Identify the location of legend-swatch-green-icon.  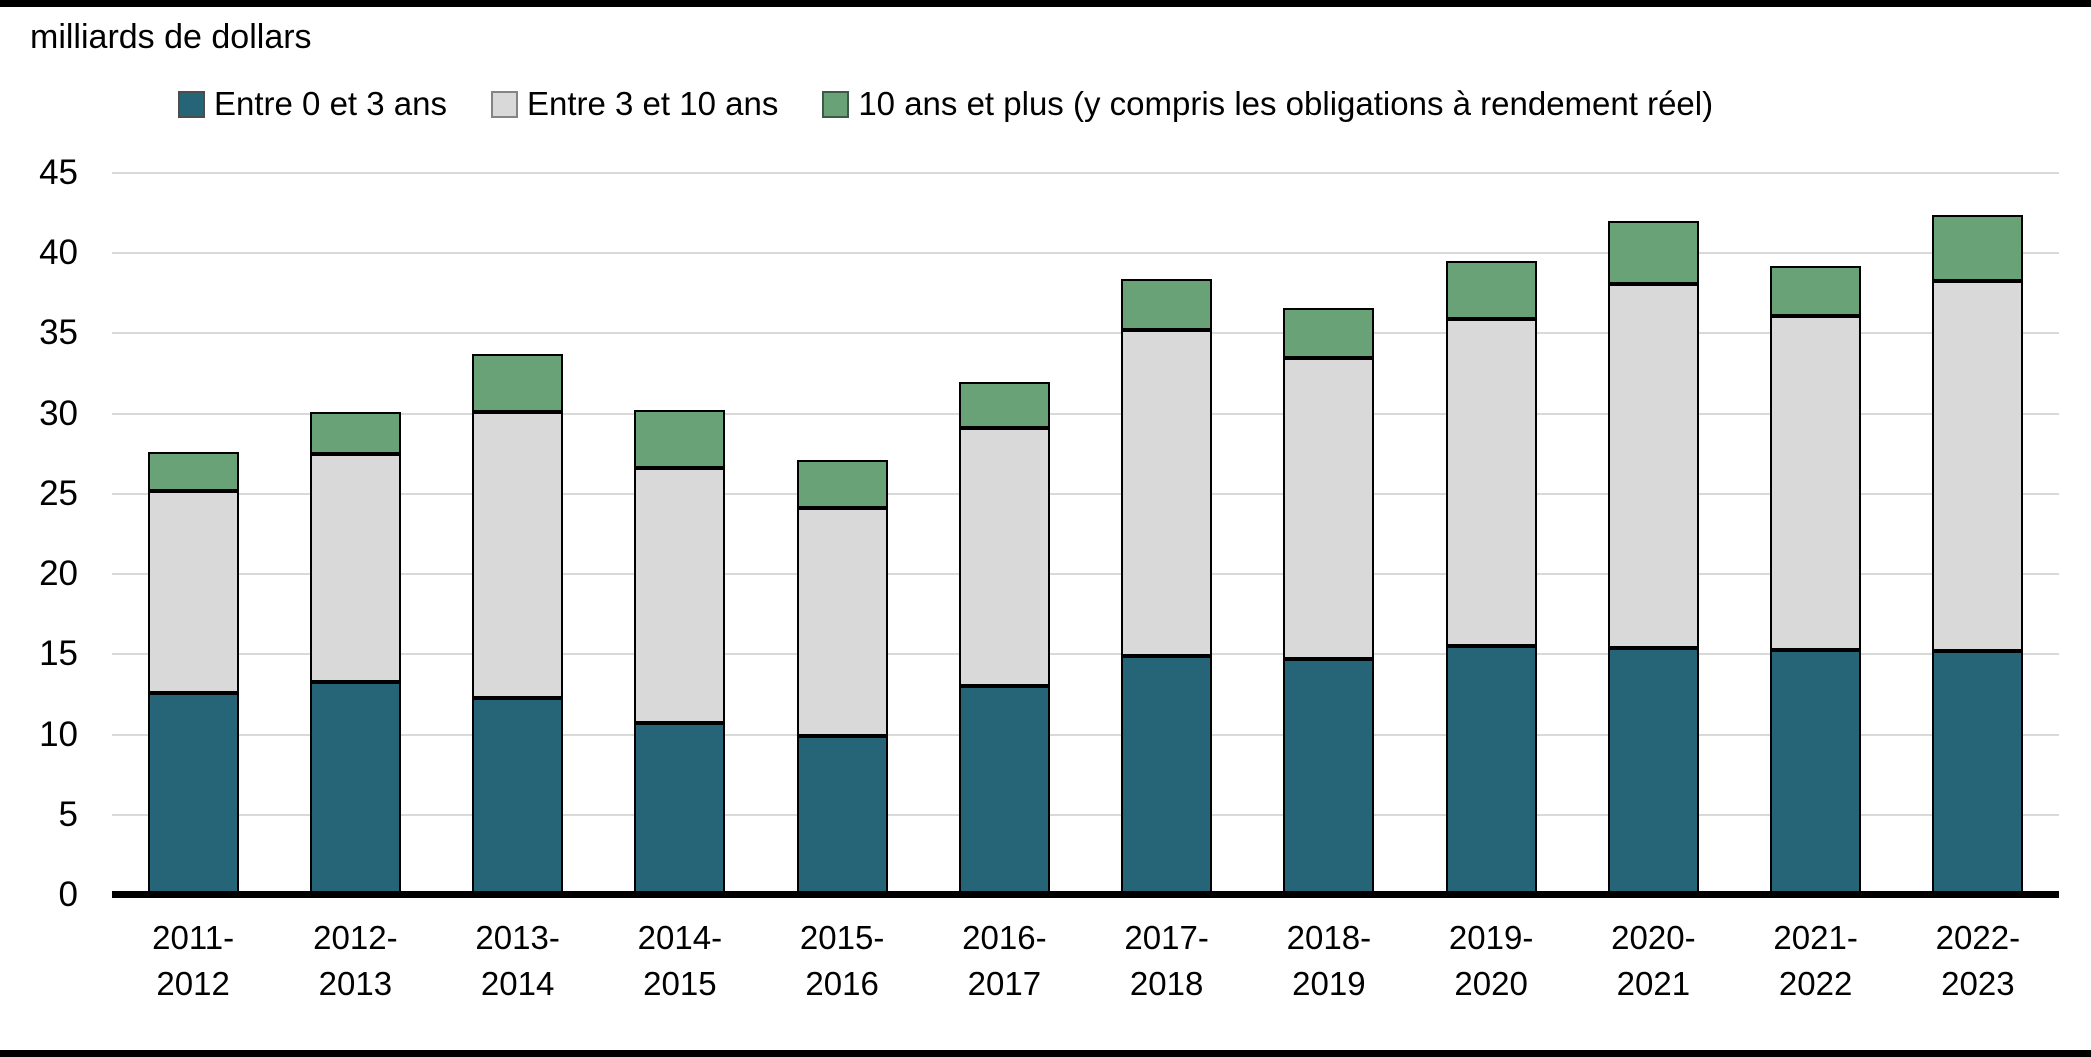
(836, 104).